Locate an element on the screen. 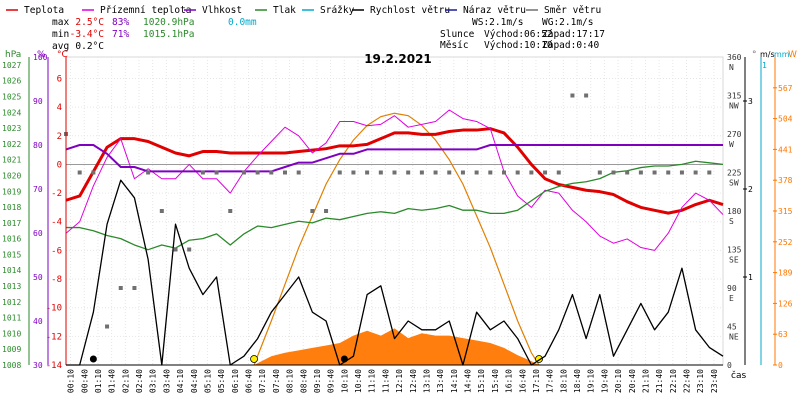 The width and height of the screenshot is (800, 400). pressure-tick-label: 1013 is located at coordinates (11, 286).